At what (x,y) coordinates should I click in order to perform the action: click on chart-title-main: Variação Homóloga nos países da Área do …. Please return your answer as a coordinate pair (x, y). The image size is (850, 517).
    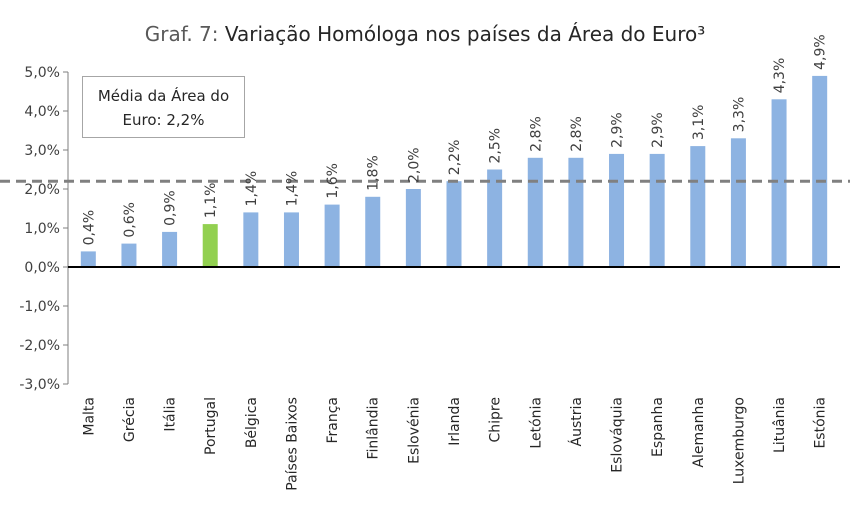
    Looking at the image, I should click on (465, 34).